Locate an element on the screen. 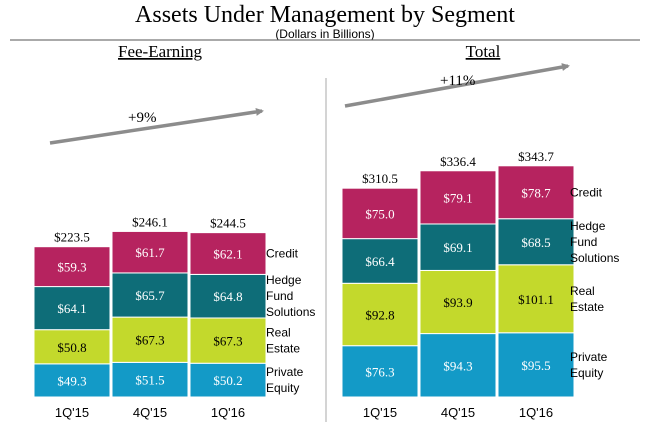 The height and width of the screenshot is (422, 650). segment-value-label: $69.1 is located at coordinates (457, 247).